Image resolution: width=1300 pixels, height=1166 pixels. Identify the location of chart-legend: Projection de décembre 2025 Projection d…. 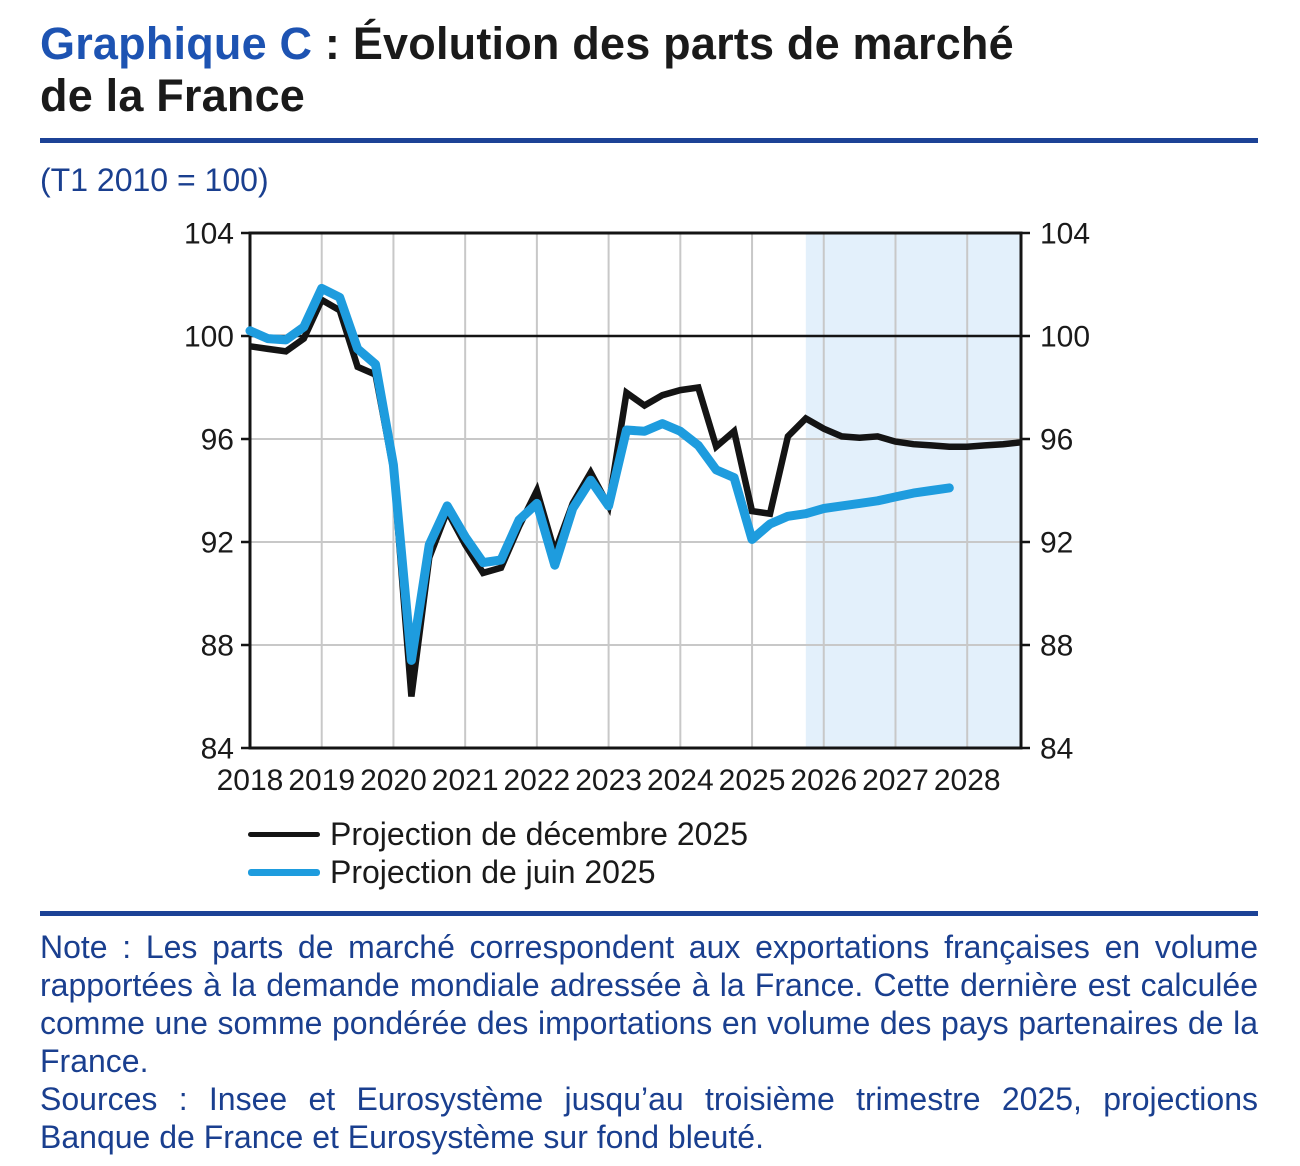
(753, 853).